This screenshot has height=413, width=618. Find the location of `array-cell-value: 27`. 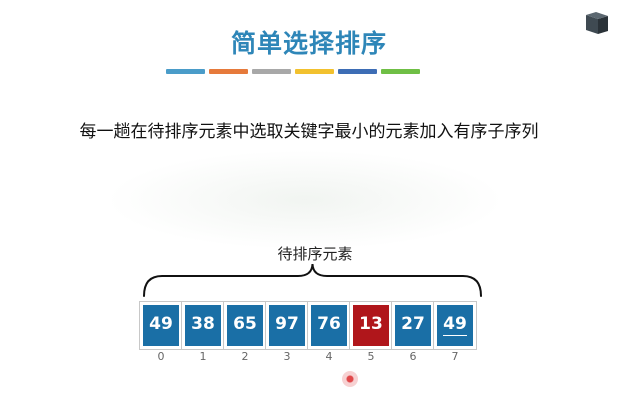

array-cell-value: 27 is located at coordinates (413, 324).